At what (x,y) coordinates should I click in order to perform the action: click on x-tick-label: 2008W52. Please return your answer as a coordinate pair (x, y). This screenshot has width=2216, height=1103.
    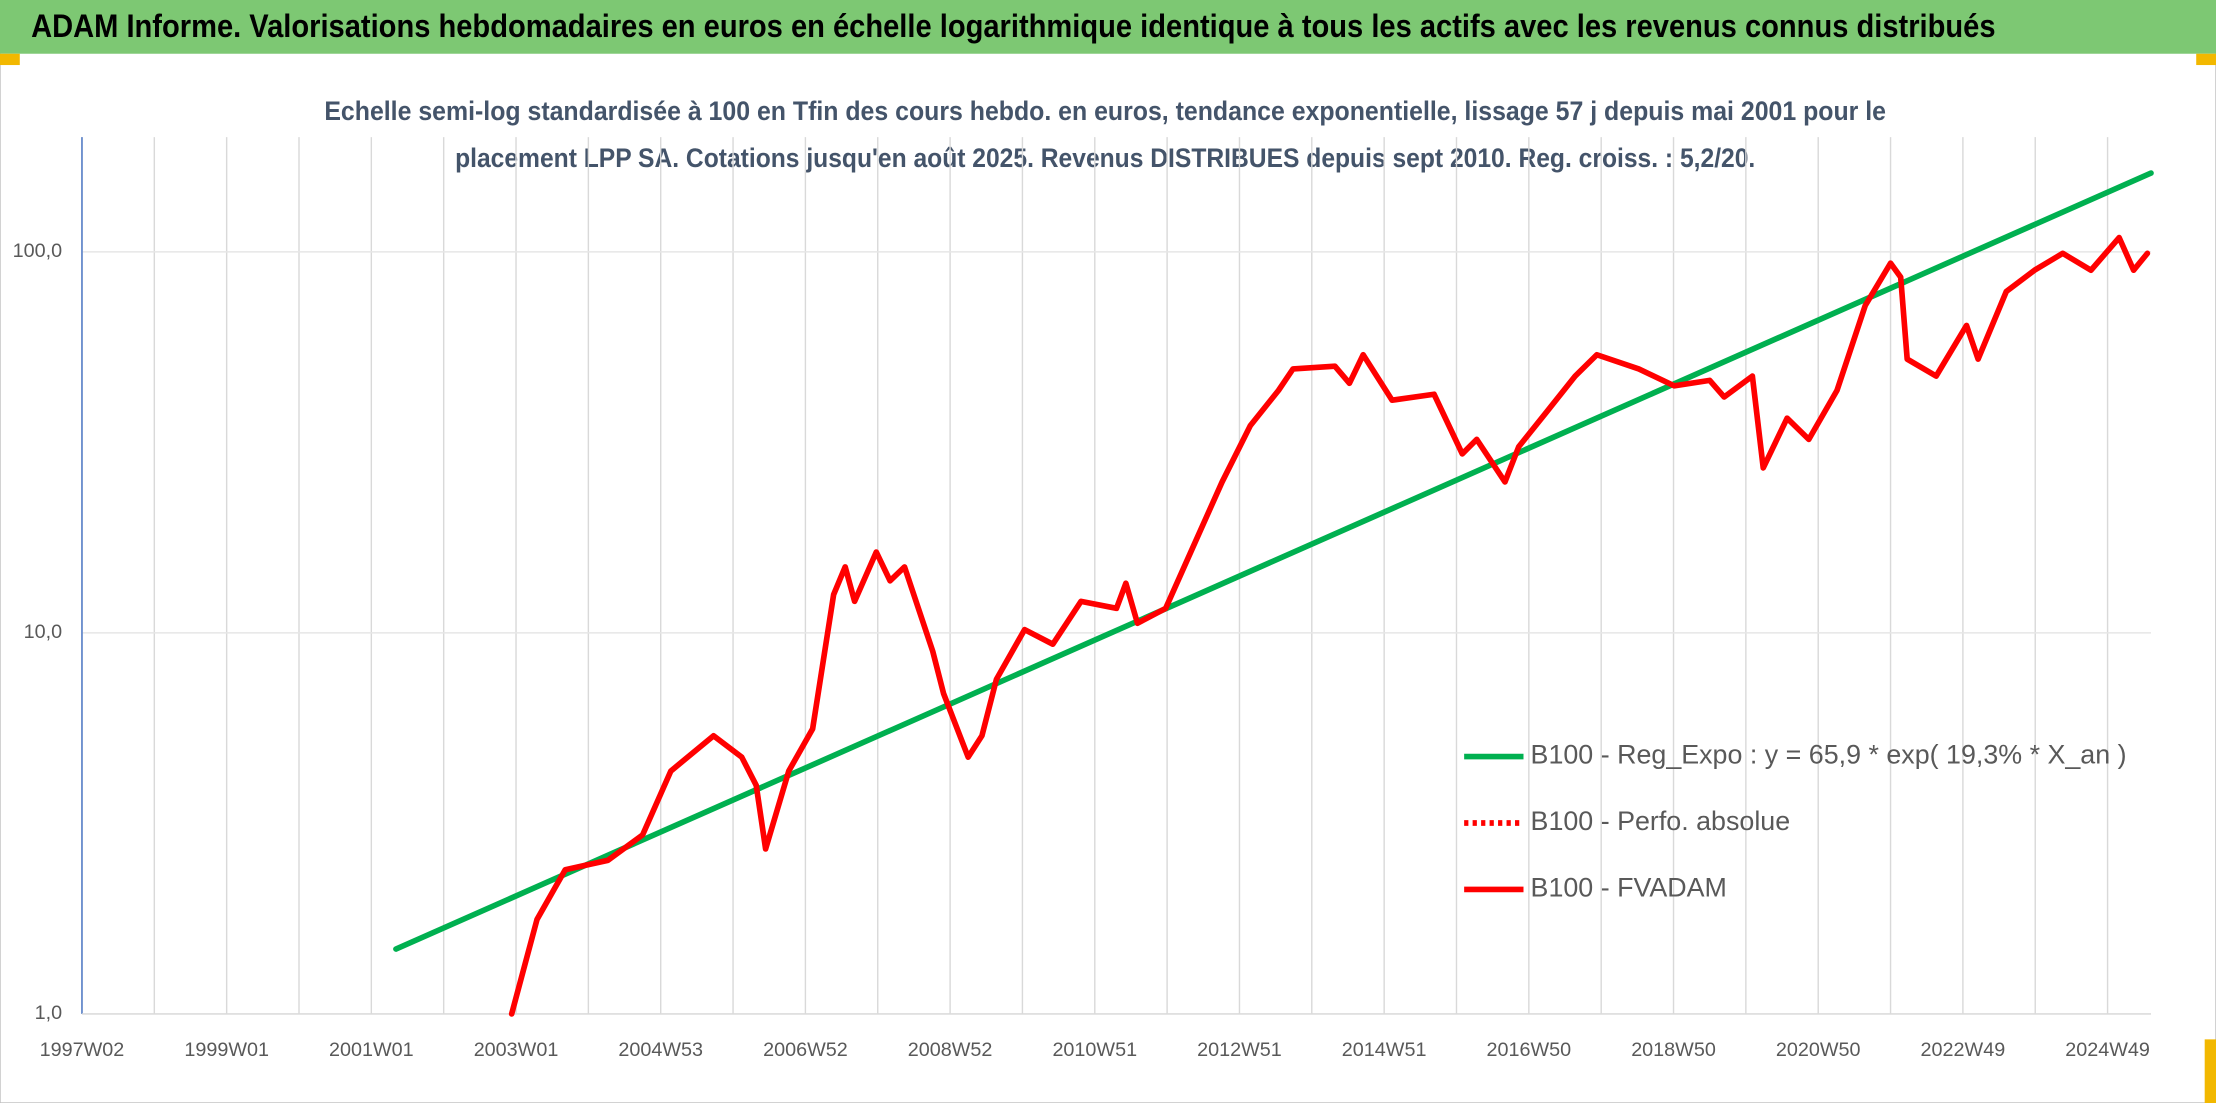
    Looking at the image, I should click on (950, 1050).